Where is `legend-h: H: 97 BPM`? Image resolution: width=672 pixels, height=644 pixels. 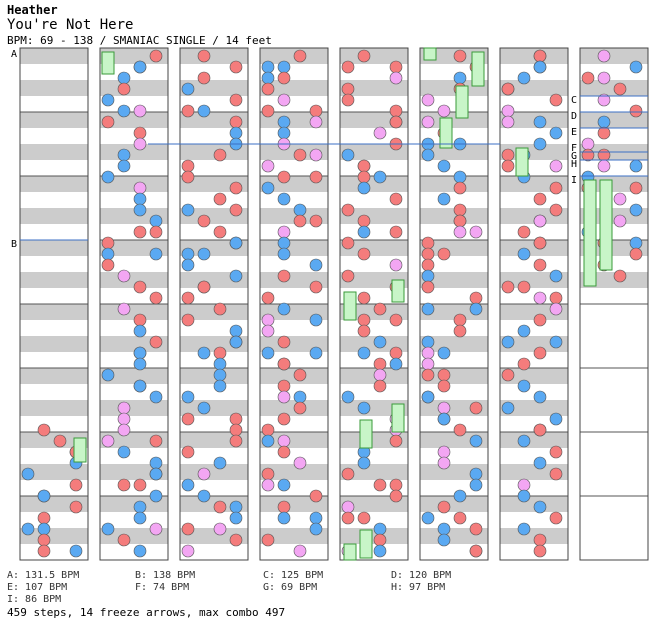
legend-h: H: 97 BPM is located at coordinates (418, 587).